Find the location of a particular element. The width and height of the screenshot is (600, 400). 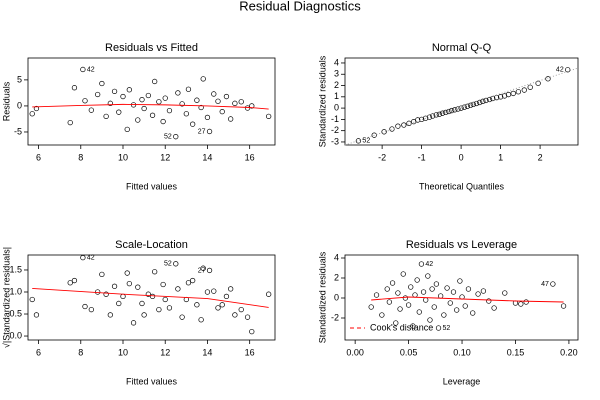

y-tick-label: 0 is located at coordinates (19, 105).